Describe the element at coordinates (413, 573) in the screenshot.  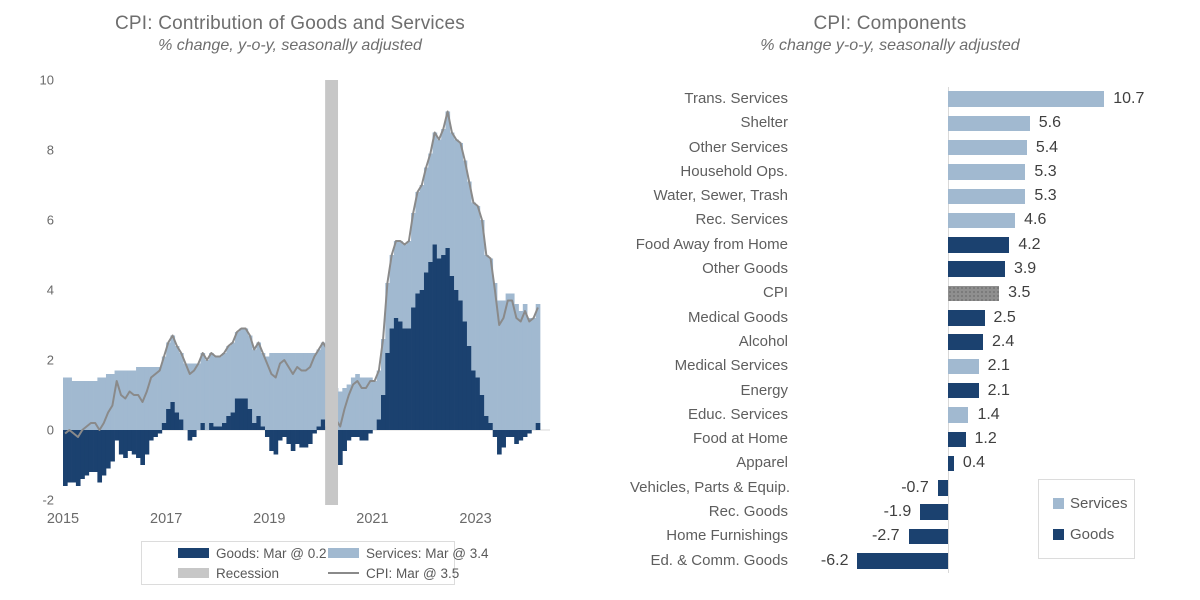
I see `legend-label: CPI: Mar @ 3.5` at that location.